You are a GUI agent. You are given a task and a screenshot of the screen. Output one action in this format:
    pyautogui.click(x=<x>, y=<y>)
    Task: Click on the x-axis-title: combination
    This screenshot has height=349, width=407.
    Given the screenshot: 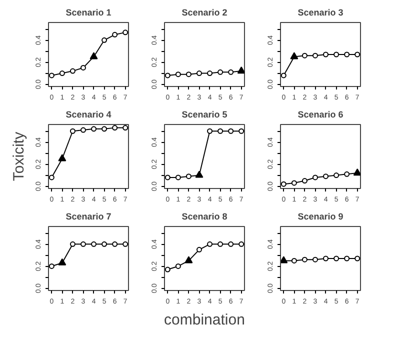 What is the action you would take?
    pyautogui.click(x=204, y=320)
    